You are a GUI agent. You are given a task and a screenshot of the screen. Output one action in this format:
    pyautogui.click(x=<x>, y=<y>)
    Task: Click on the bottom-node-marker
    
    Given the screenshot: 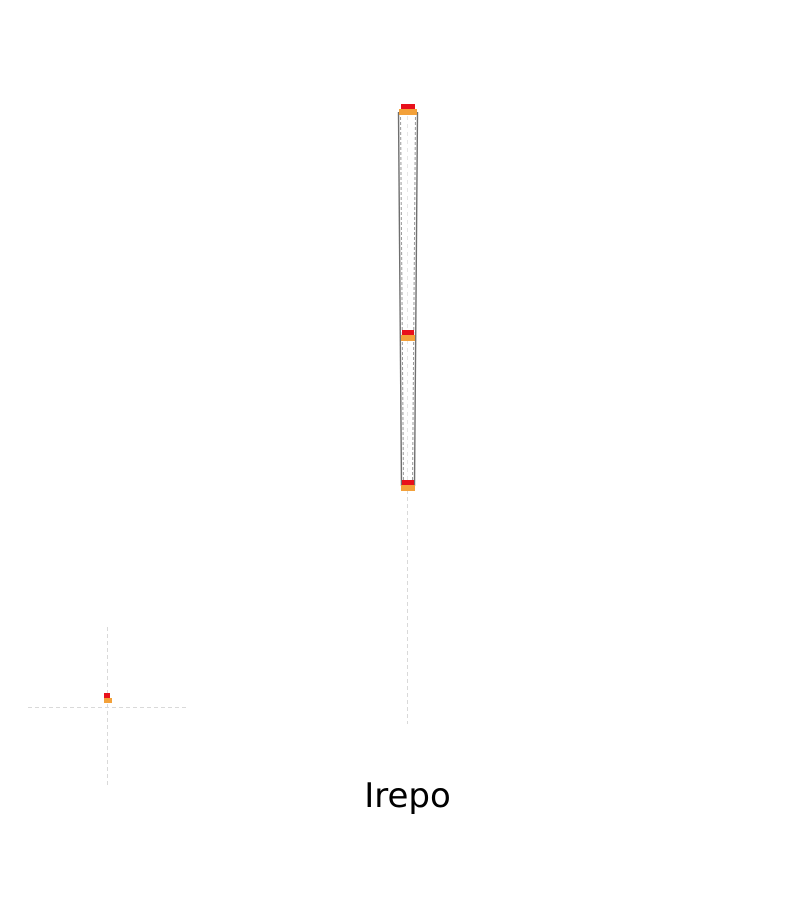 What is the action you would take?
    pyautogui.click(x=408, y=485)
    